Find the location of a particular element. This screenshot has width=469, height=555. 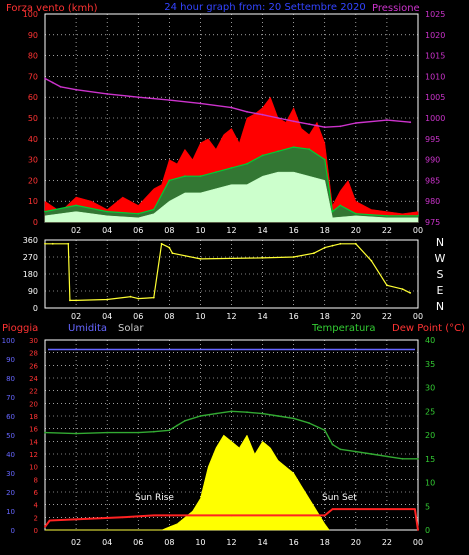

humidity-tick-label: 70 is located at coordinates (10, 398).